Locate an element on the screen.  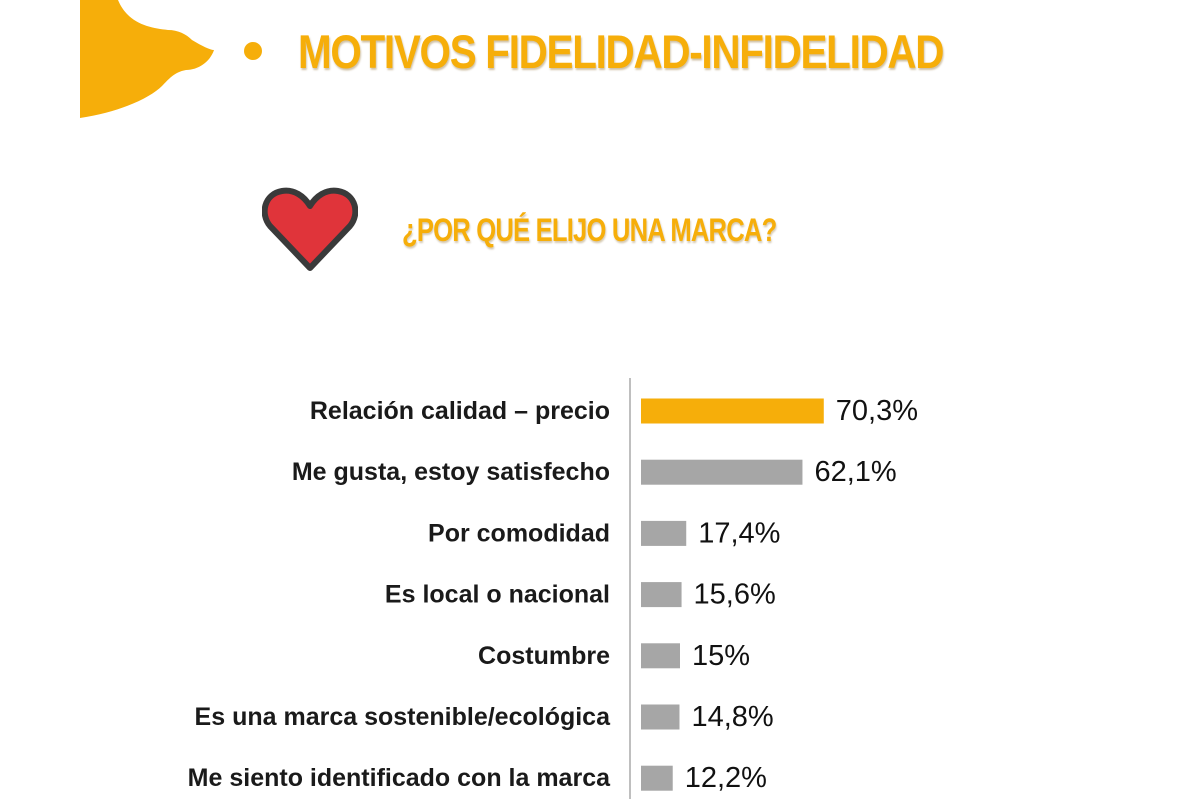
value-label: 14,8% is located at coordinates (732, 717).